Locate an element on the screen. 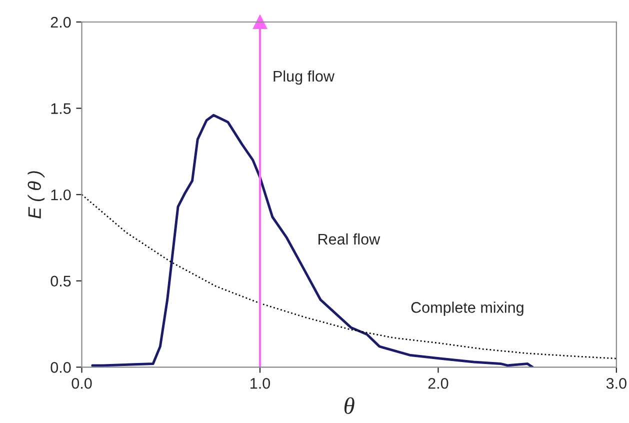 This screenshot has width=629, height=423. x-tick-label: 2.0 is located at coordinates (438, 383).